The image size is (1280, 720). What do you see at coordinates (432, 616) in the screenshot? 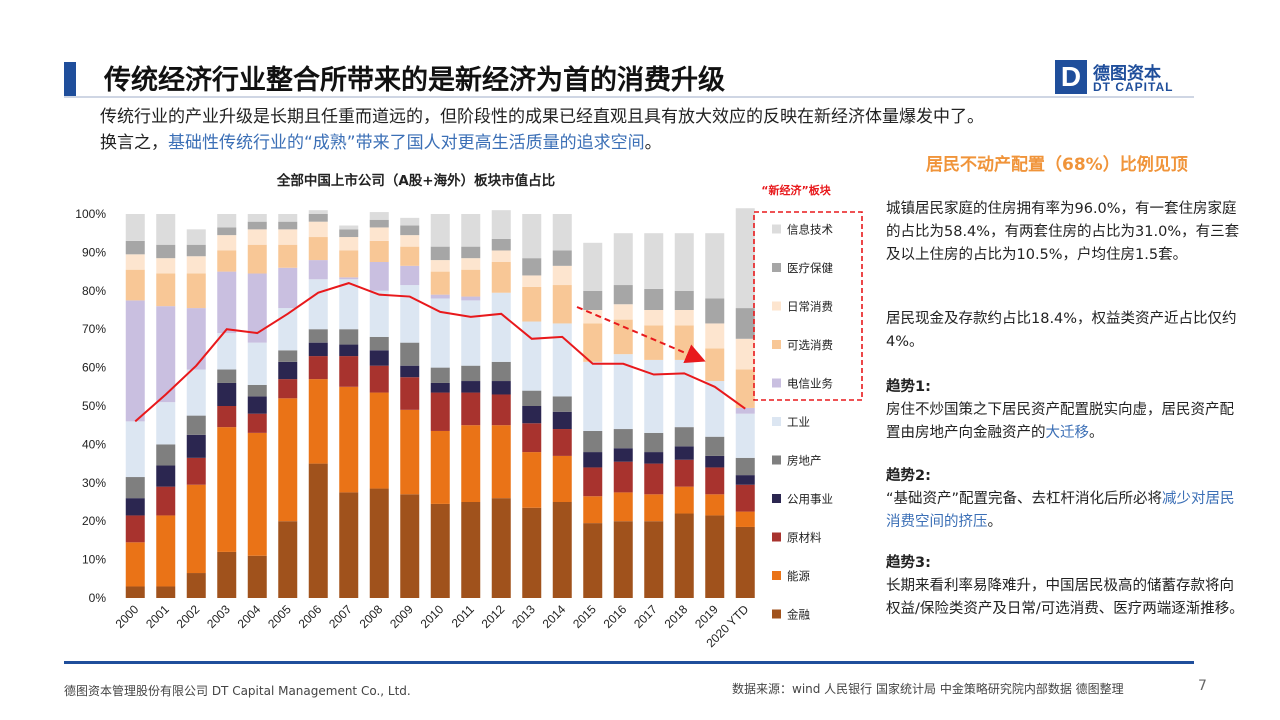
I see `x-tick-label: 2010` at bounding box center [432, 616].